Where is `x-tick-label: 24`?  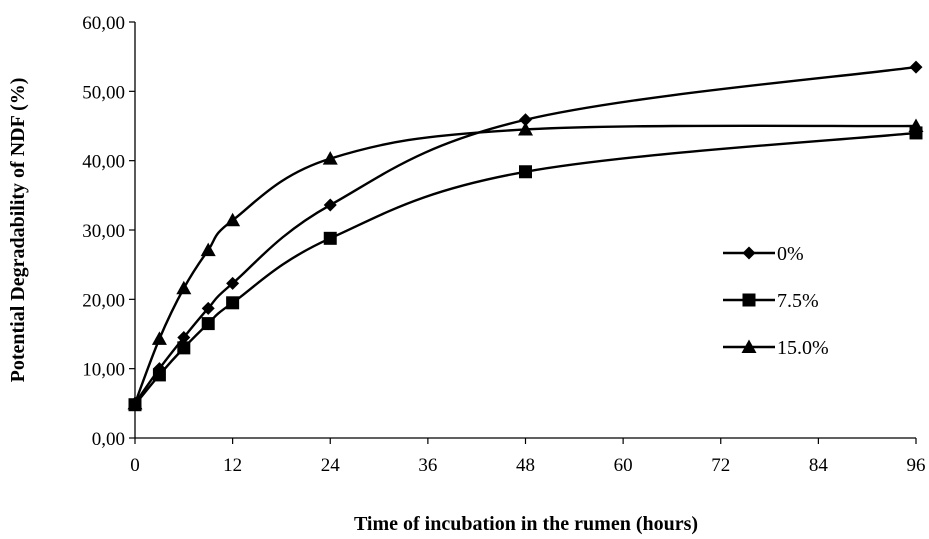
x-tick-label: 24 is located at coordinates (331, 465).